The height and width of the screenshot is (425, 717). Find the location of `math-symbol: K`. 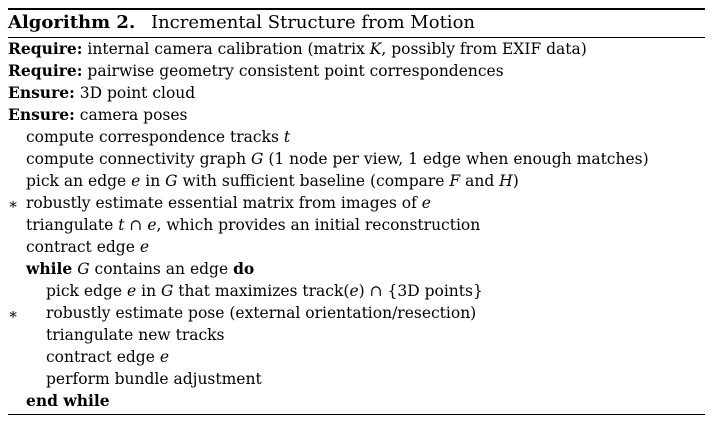

math-symbol: K is located at coordinates (375, 49).